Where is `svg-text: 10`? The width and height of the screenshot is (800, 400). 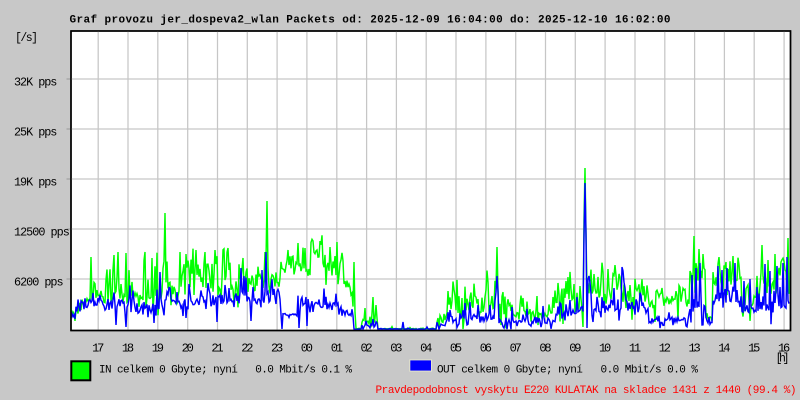 svg-text: 10 is located at coordinates (605, 349).